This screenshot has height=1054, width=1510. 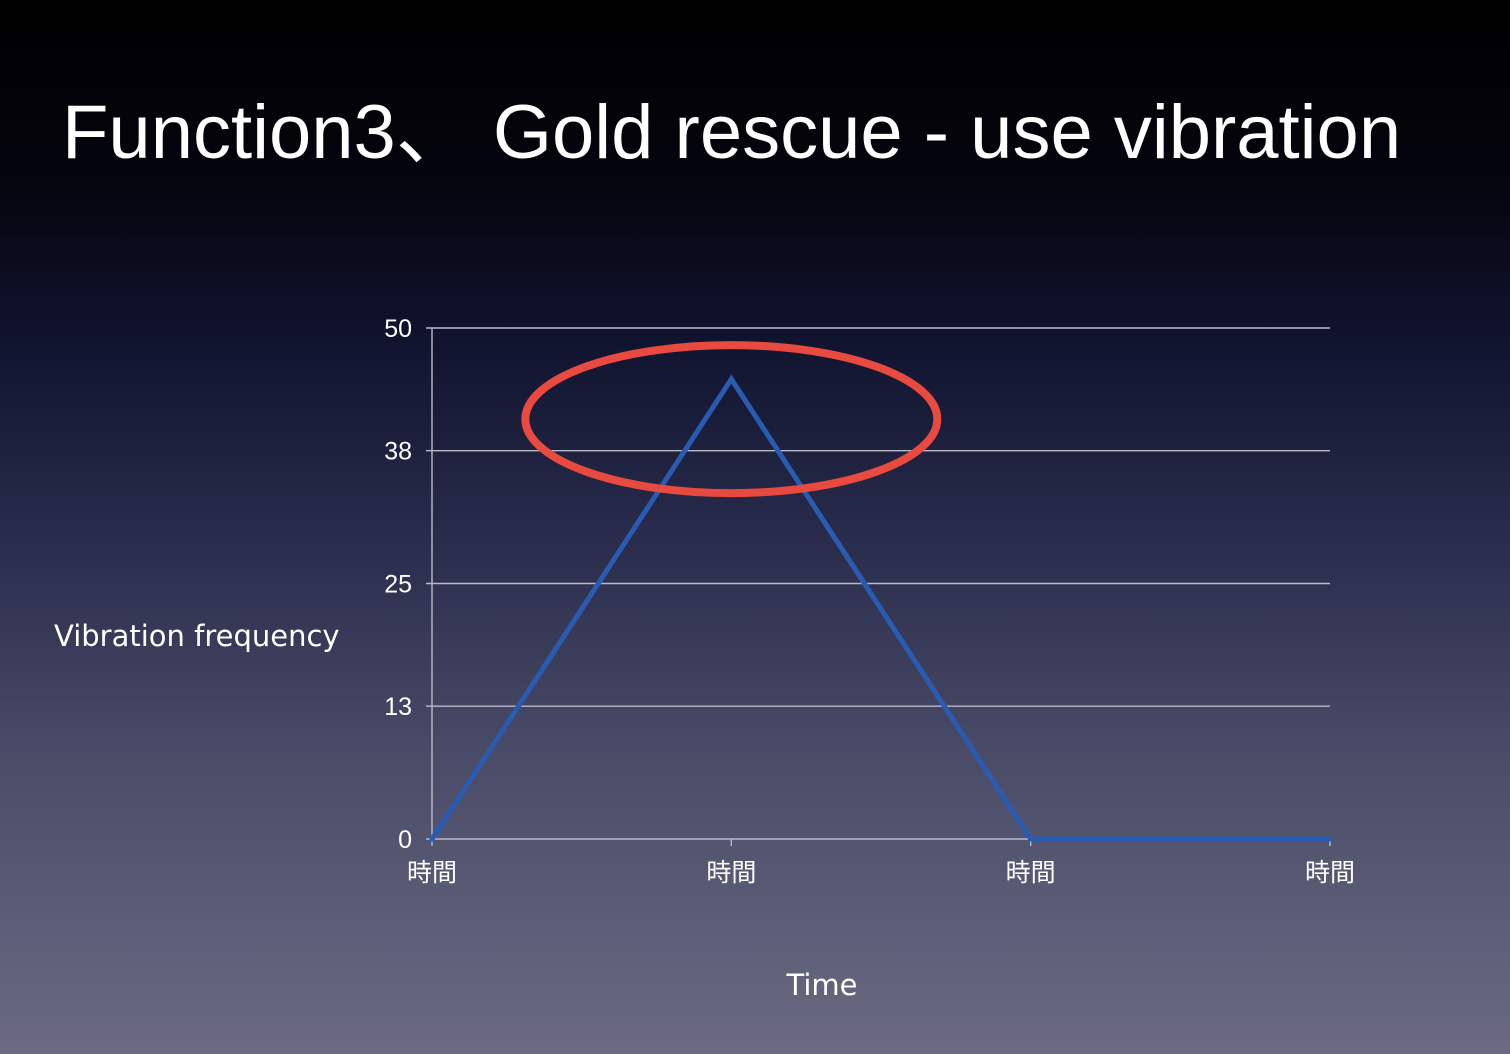 What do you see at coordinates (398, 707) in the screenshot?
I see `y-tick-label: 13` at bounding box center [398, 707].